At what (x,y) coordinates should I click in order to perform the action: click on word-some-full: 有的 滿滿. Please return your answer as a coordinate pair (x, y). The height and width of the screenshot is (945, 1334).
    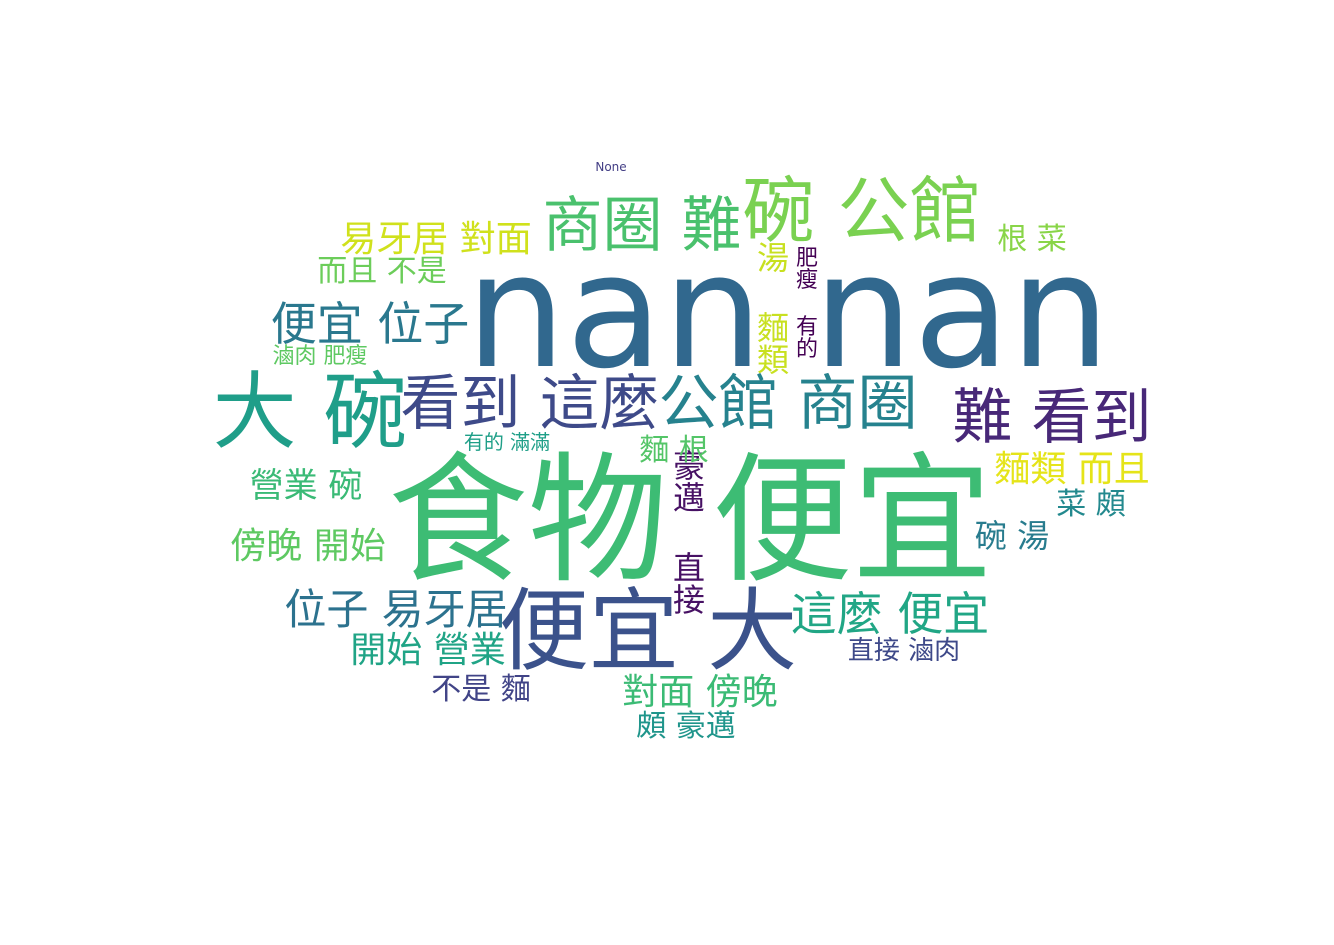
    Looking at the image, I should click on (507, 442).